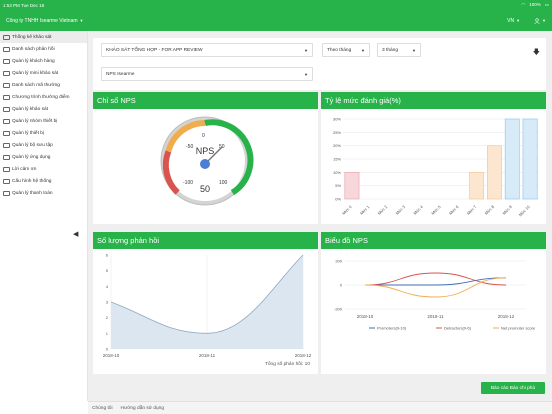  I want to click on users-icon, so click(6, 61).